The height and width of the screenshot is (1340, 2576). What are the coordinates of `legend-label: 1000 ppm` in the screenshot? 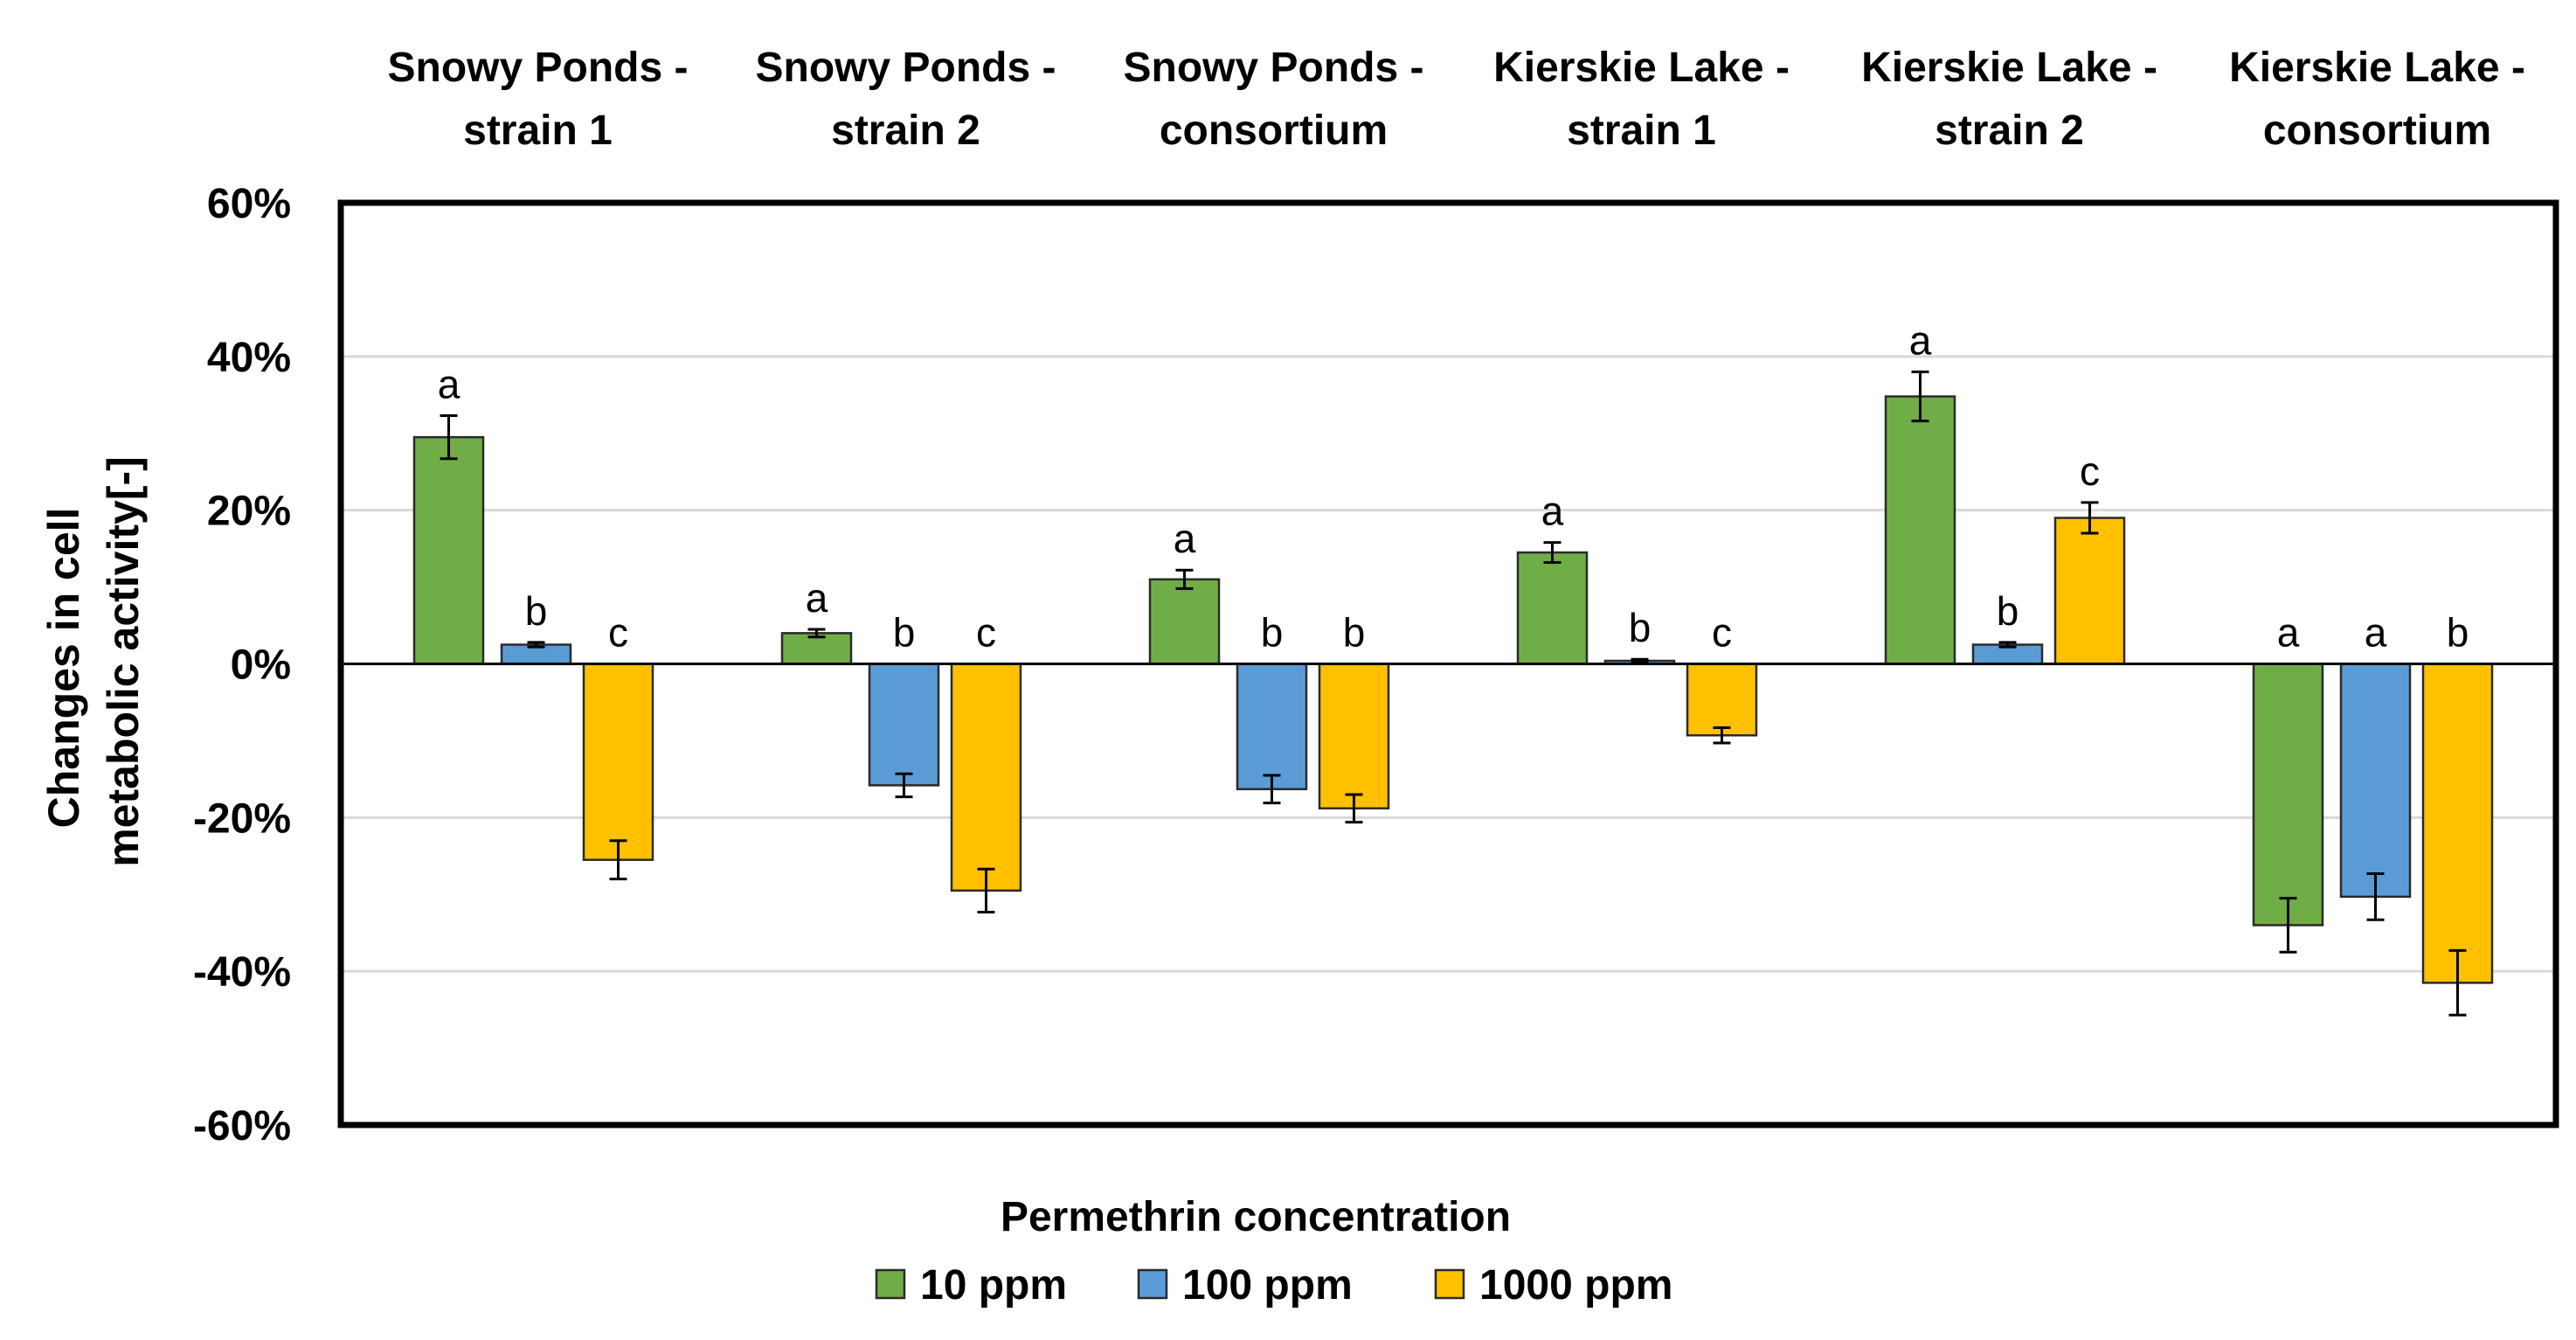 It's located at (1575, 1285).